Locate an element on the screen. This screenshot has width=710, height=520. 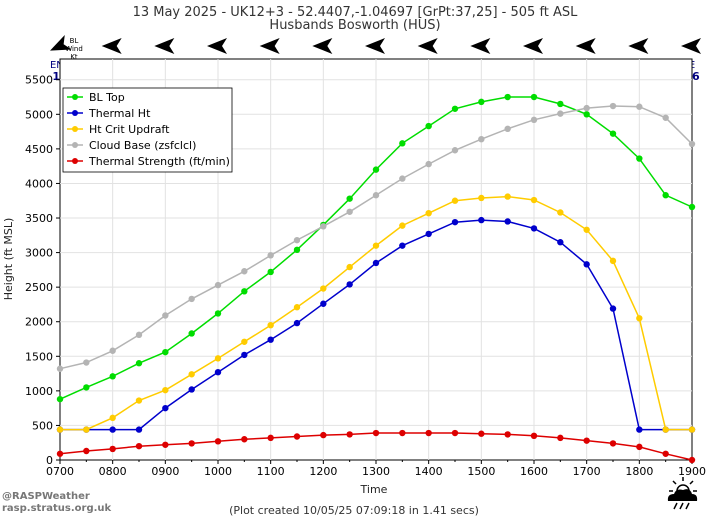
y-tick-label: 1500 is located at coordinates (39, 356).